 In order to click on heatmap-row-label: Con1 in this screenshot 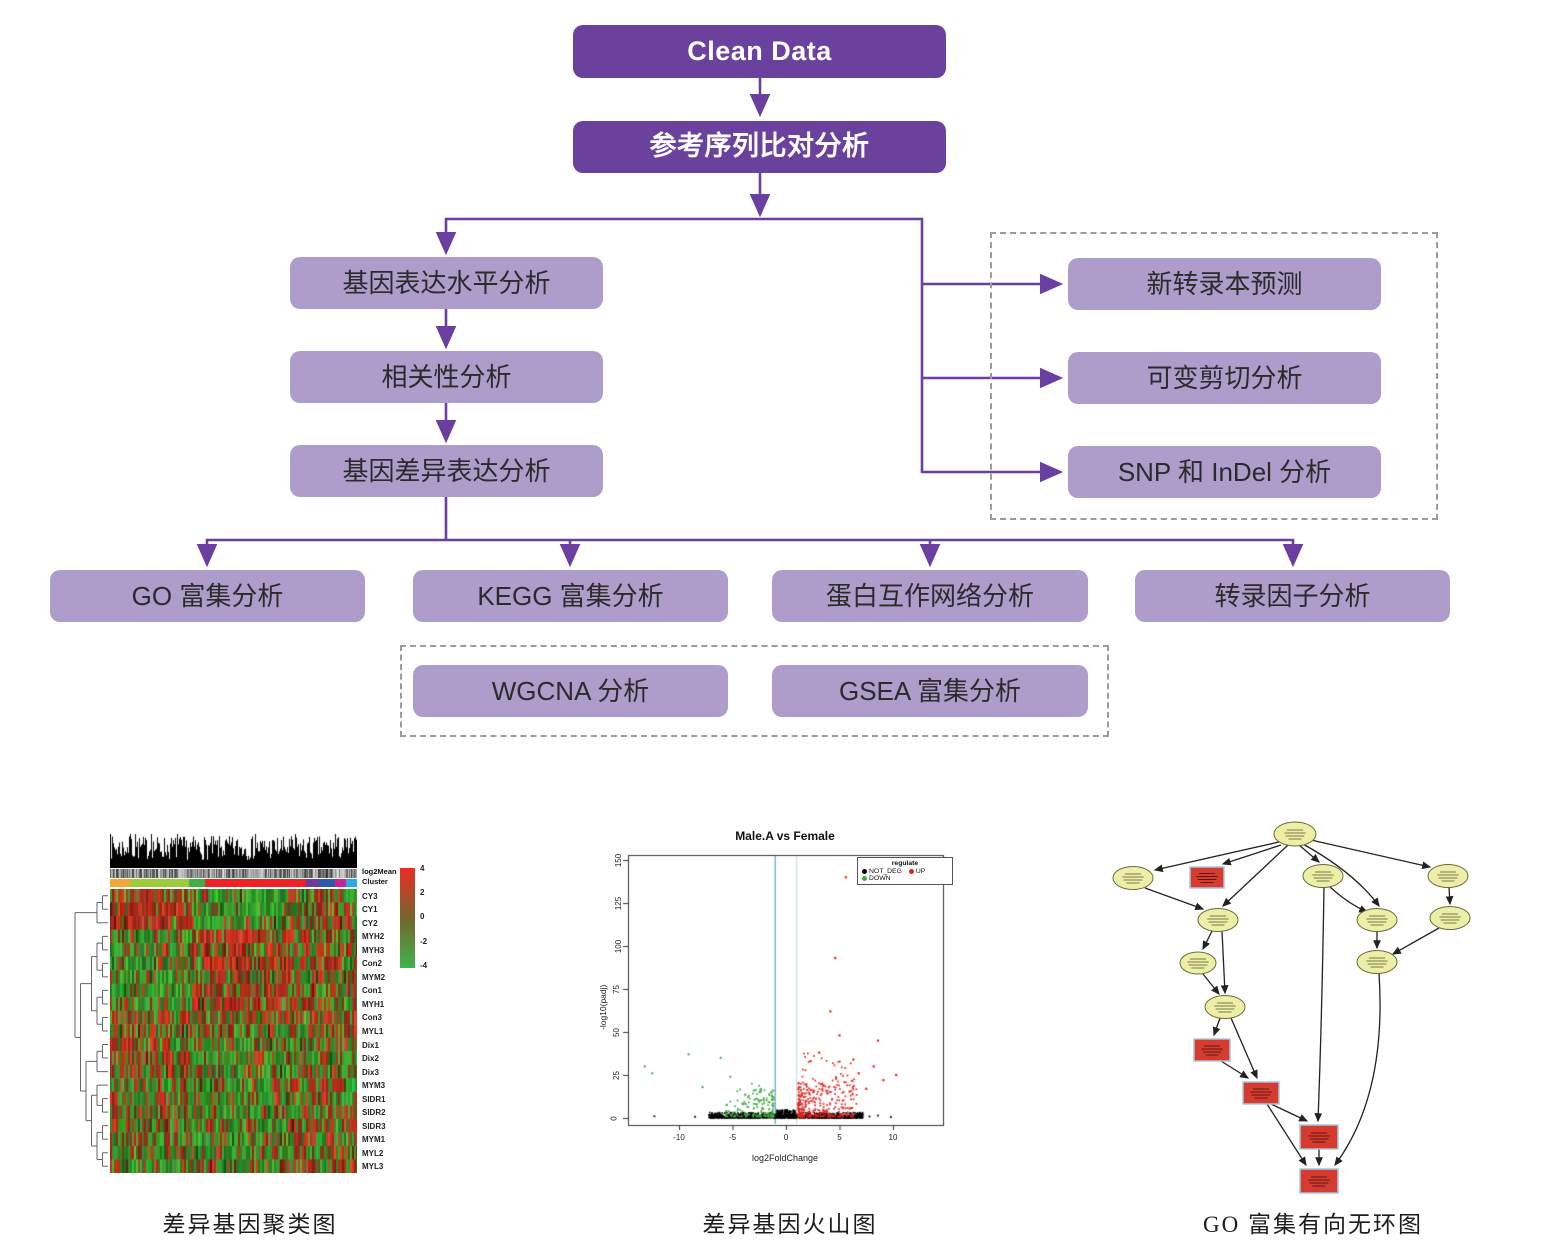, I will do `click(372, 991)`.